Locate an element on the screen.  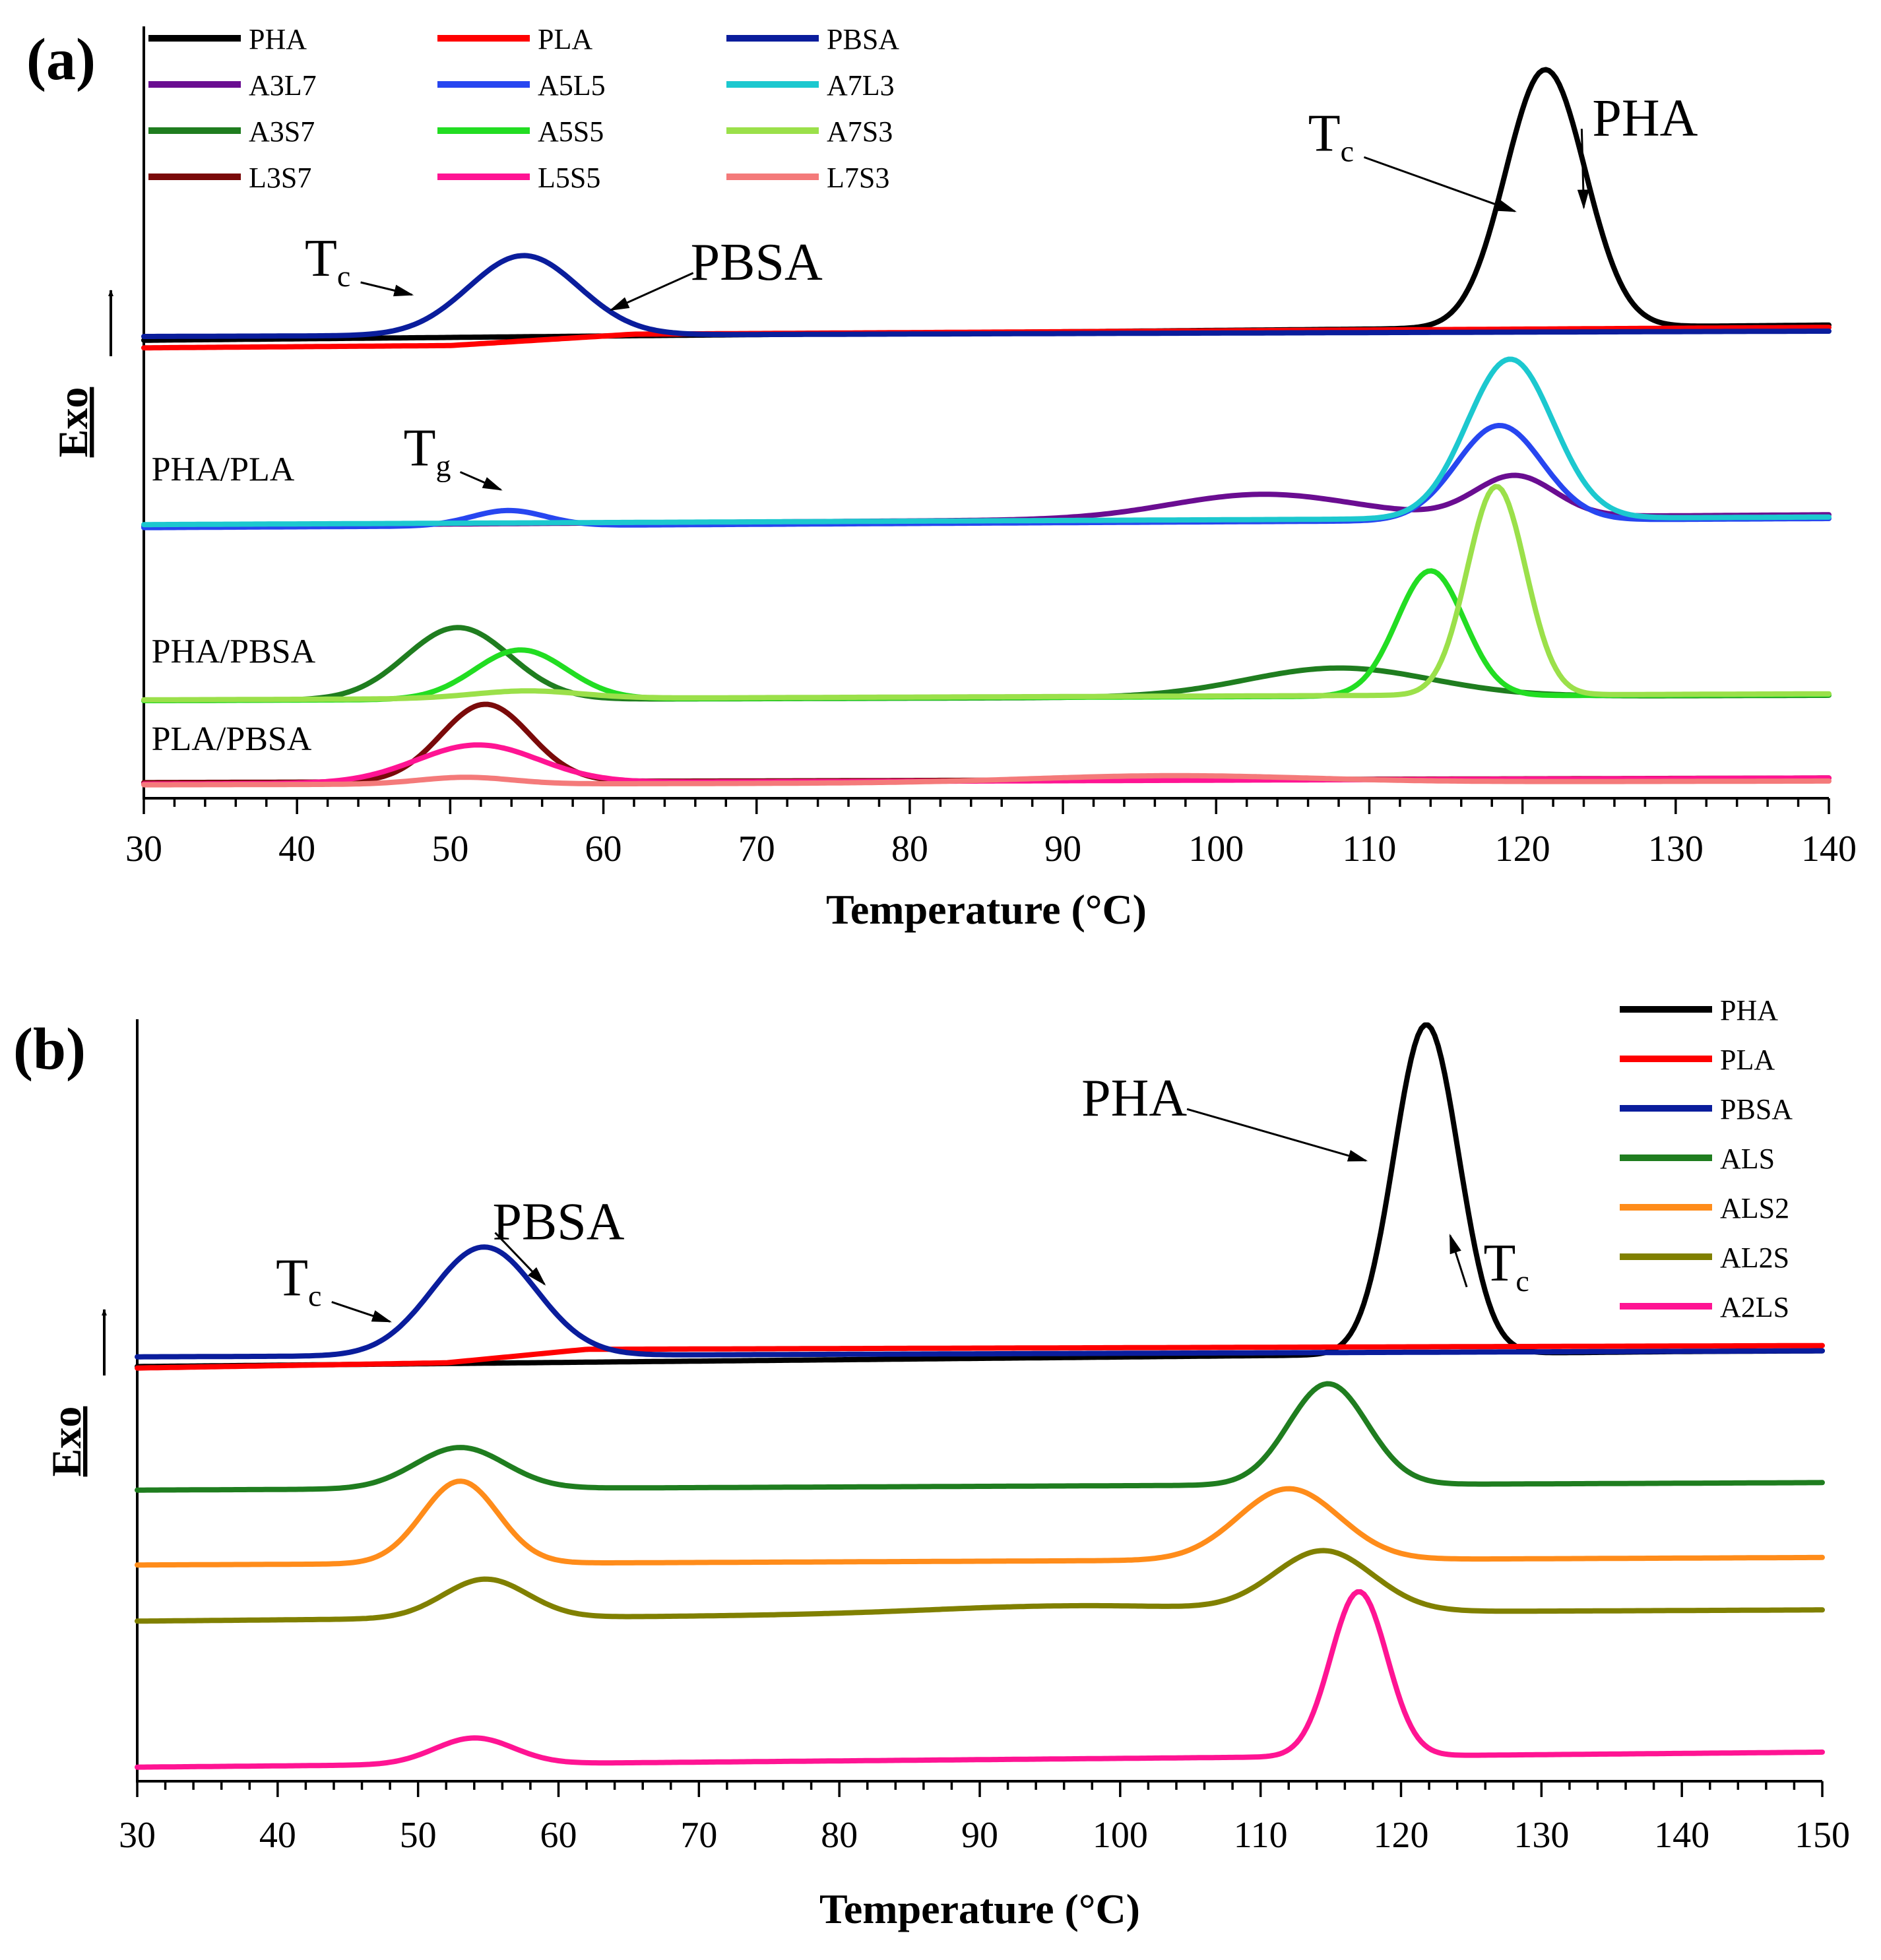
legend-label: L7S3 is located at coordinates (858, 178).